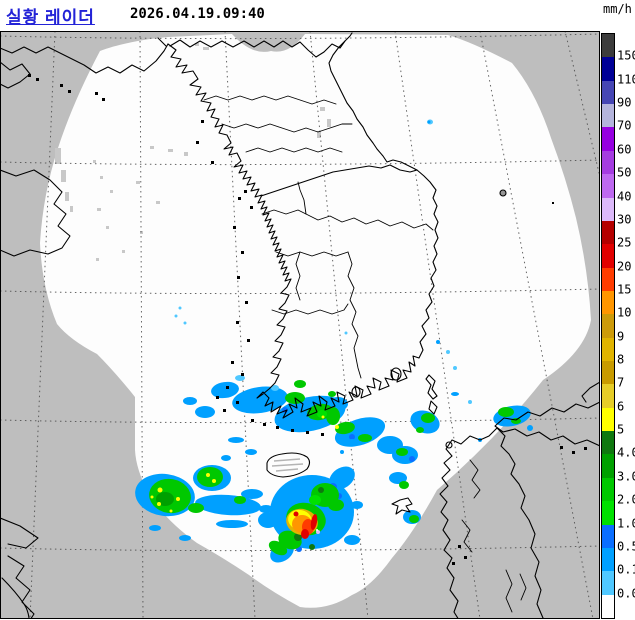 Image resolution: width=635 pixels, height=620 pixels. Describe the element at coordinates (50, 17) in the screenshot. I see `page-title: 실황 레이더` at that location.